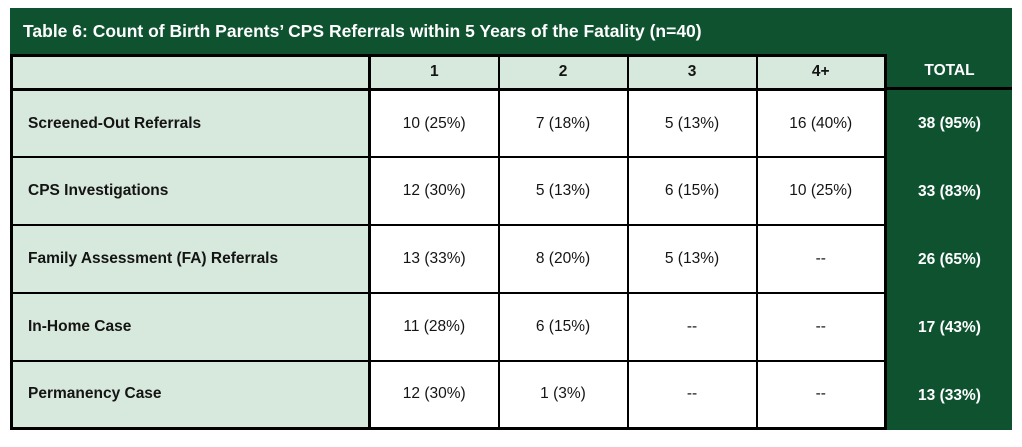 Image resolution: width=1022 pixels, height=447 pixels. Describe the element at coordinates (949, 259) in the screenshot. I see `total-value-family-assessment: 26 (65%)` at that location.